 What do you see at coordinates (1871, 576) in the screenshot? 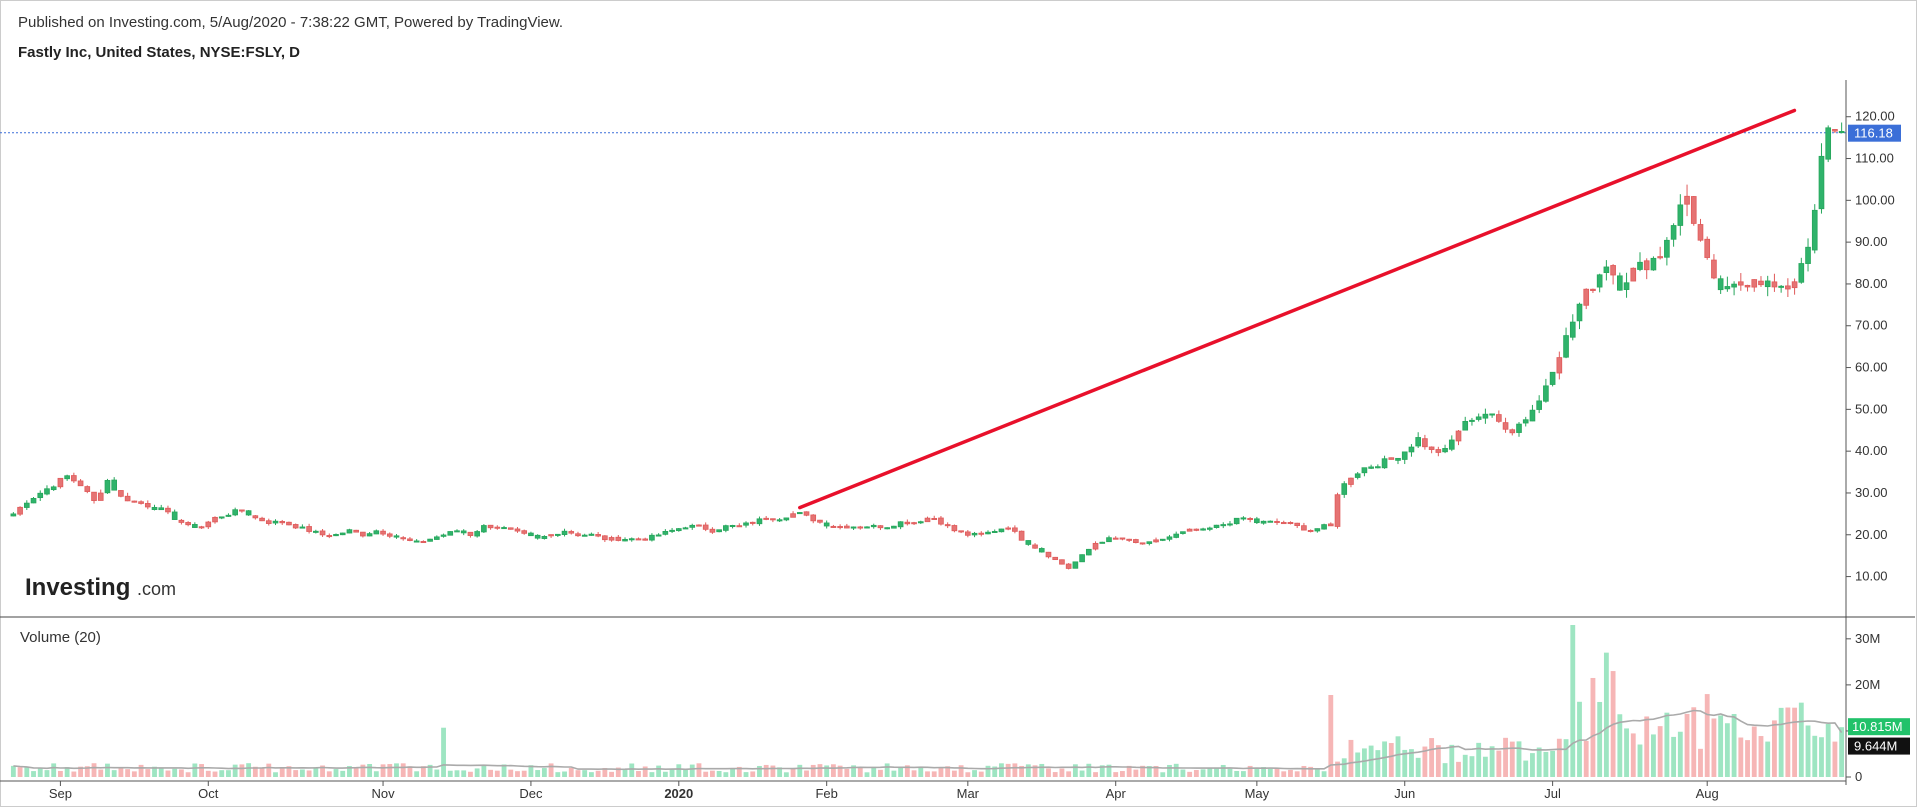
I see `price-tick-label: 10.00` at bounding box center [1871, 576].